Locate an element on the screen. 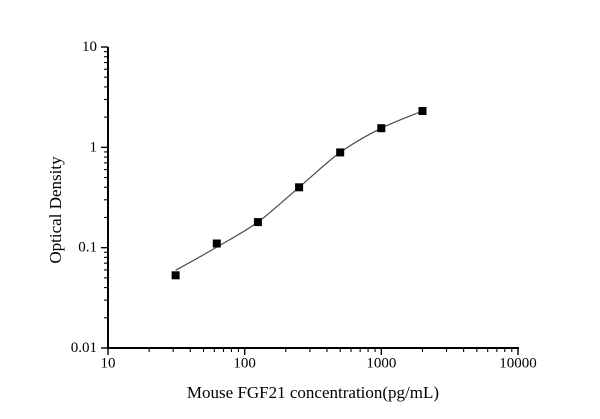 The width and height of the screenshot is (600, 419). x-tick-label: 10000 is located at coordinates (518, 364).